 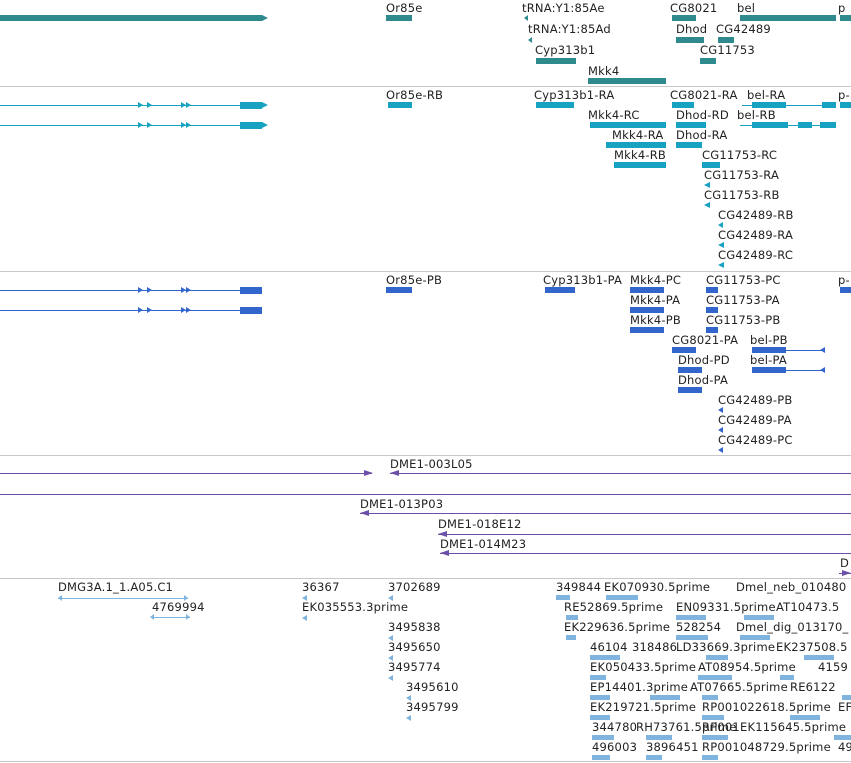 What do you see at coordinates (604, 71) in the screenshot?
I see `gene-label: Mkk4` at bounding box center [604, 71].